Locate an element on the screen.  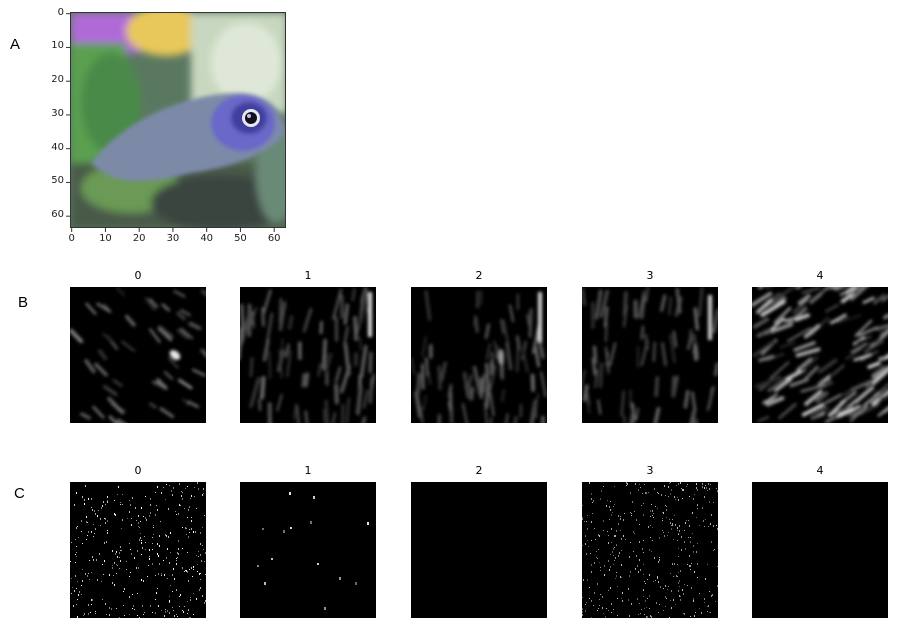
row-c-title-1: 1 is located at coordinates (308, 470).